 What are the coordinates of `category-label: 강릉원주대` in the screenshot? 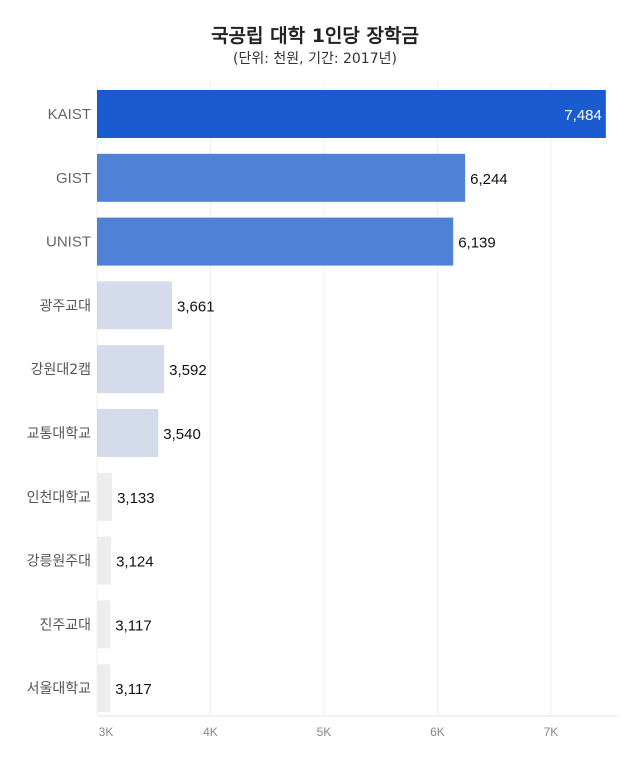 It's located at (59, 562).